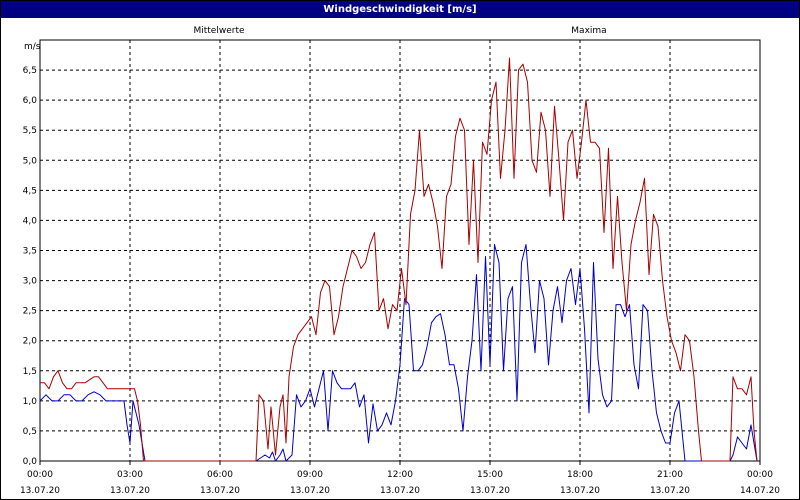 The height and width of the screenshot is (500, 800). What do you see at coordinates (30, 312) in the screenshot?
I see `y-tick-label: 2,5` at bounding box center [30, 312].